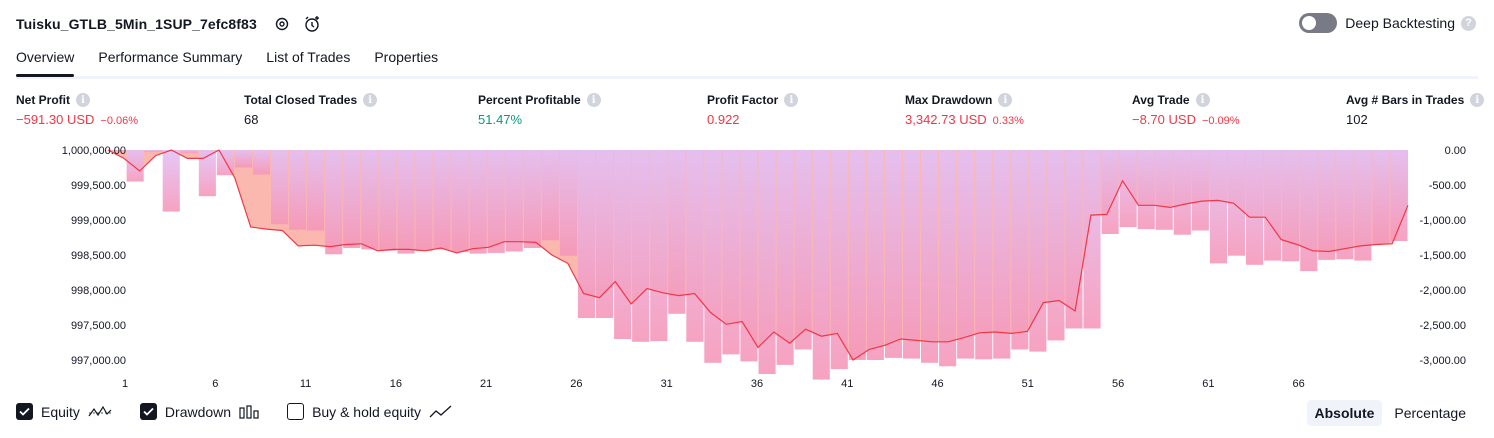 Image resolution: width=1494 pixels, height=438 pixels. What do you see at coordinates (136, 24) in the screenshot?
I see `strategy-title: Tuisku_GTLB_5Min_1SUP_7efc8f83` at bounding box center [136, 24].